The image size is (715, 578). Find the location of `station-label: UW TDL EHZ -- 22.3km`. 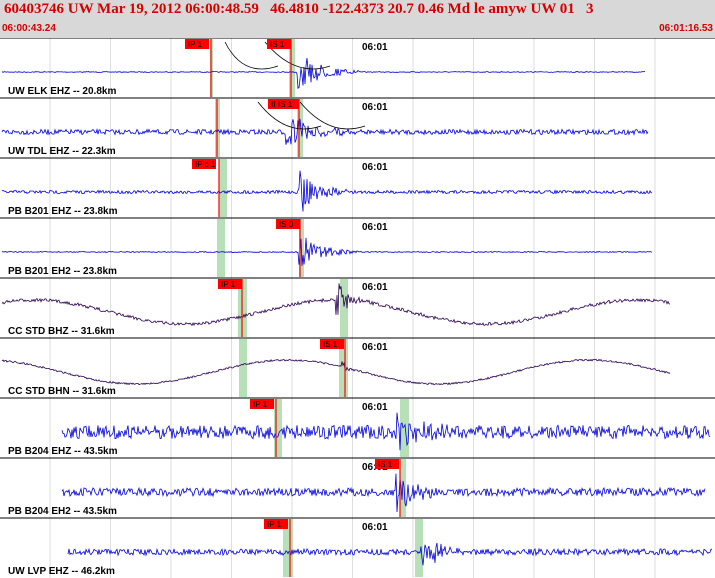

station-label: UW TDL EHZ -- 22.3km is located at coordinates (62, 151).